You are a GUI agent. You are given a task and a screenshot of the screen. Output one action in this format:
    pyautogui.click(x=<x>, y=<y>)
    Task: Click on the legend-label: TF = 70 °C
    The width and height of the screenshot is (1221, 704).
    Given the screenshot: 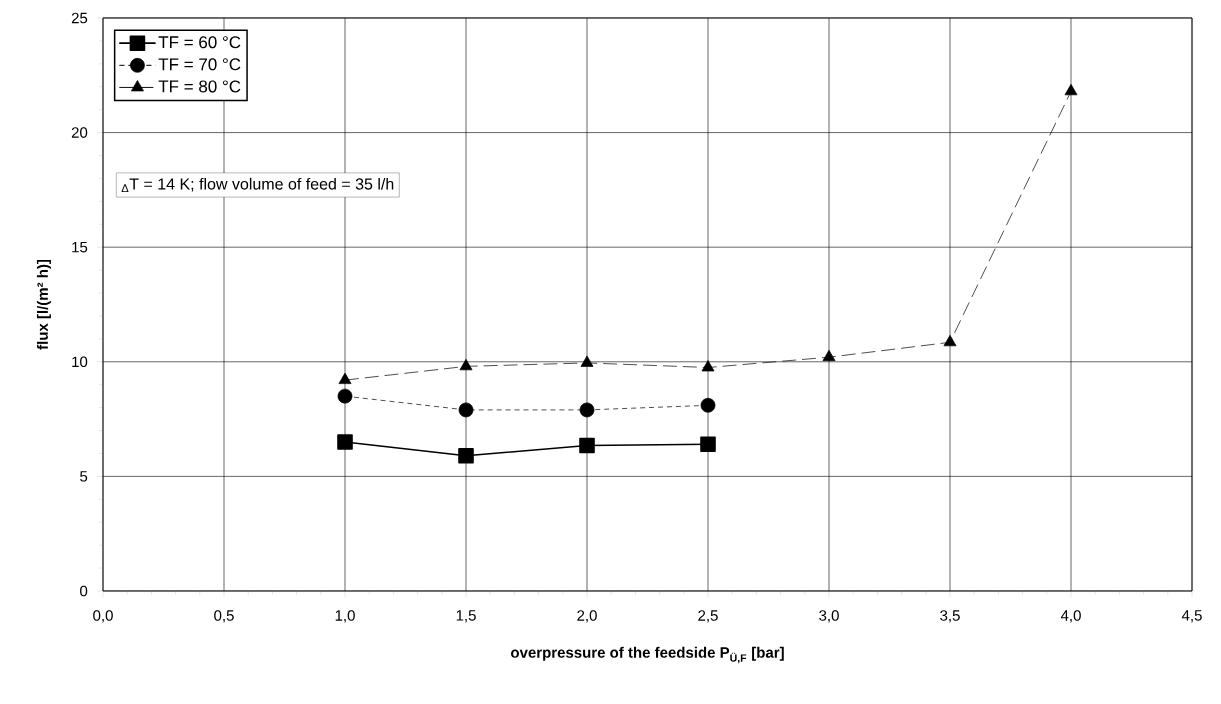 What is the action you would take?
    pyautogui.click(x=199, y=64)
    